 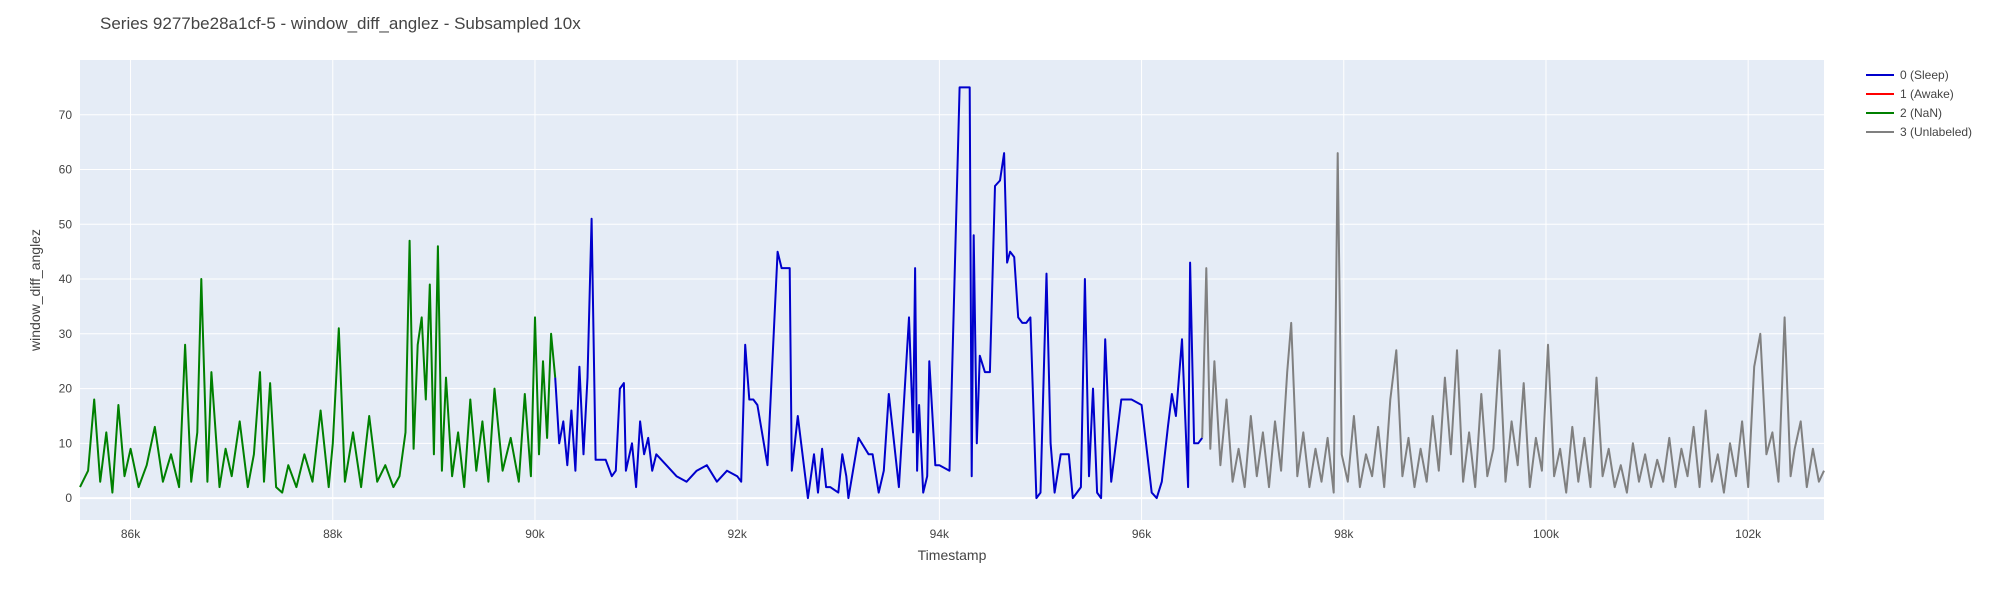 What do you see at coordinates (1936, 132) in the screenshot?
I see `legend-label: 3 (Unlabeled)` at bounding box center [1936, 132].